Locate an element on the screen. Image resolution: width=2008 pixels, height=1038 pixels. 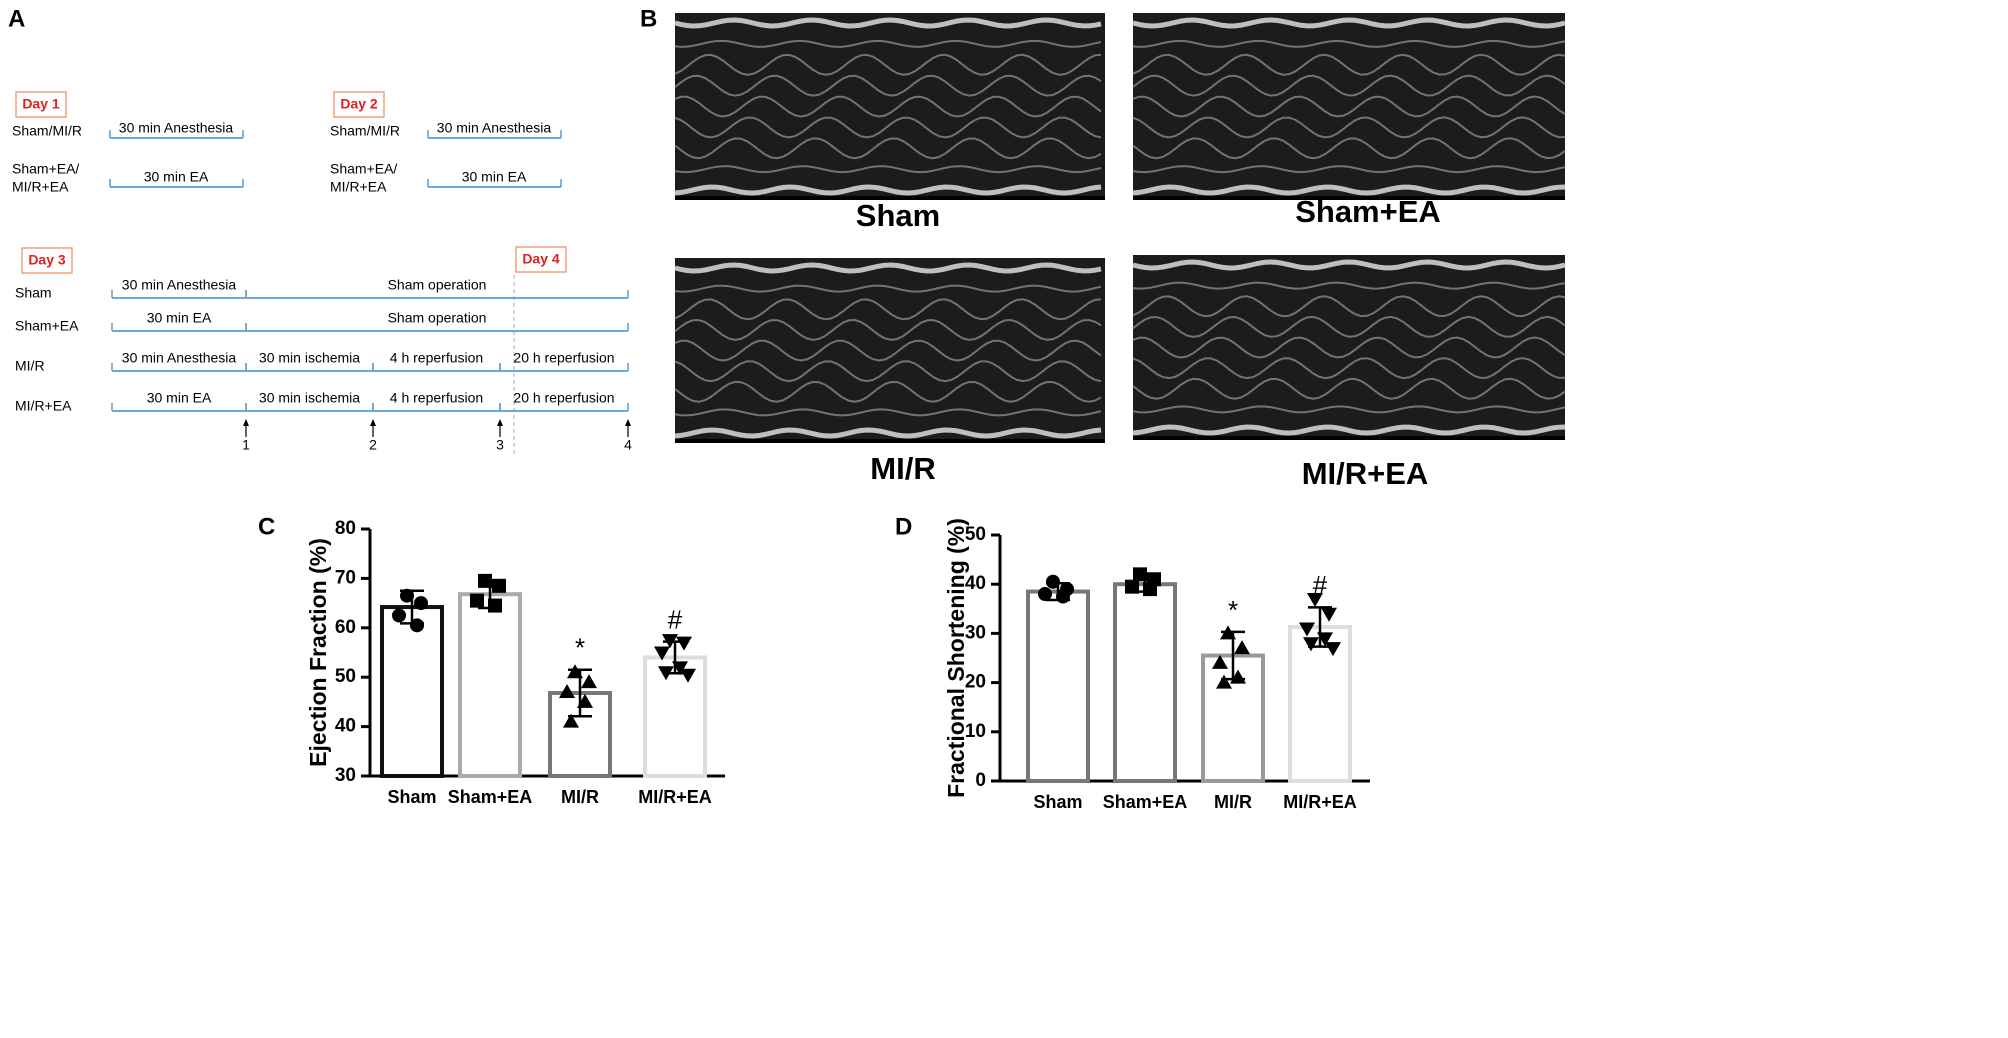
y-tick-label: 50 is located at coordinates (975, 534).